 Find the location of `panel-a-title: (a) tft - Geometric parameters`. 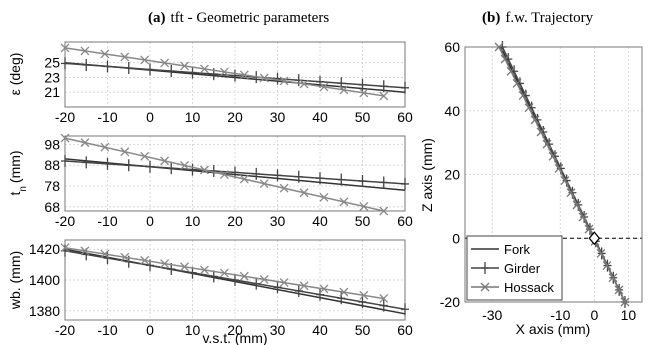

panel-a-title: (a) tft - Geometric parameters is located at coordinates (238, 18).